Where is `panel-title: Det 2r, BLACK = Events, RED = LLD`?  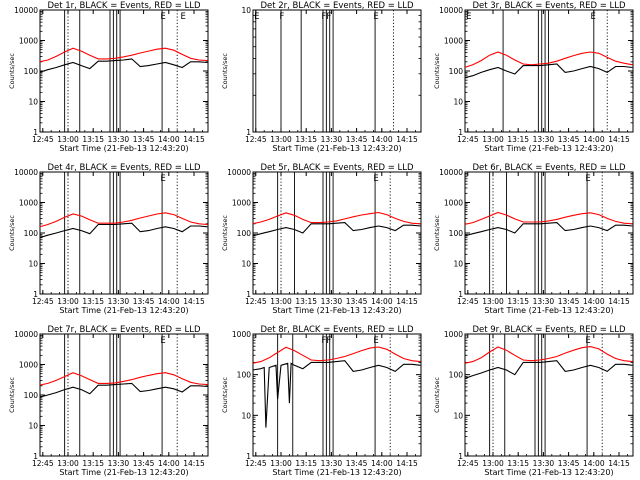 panel-title: Det 2r, BLACK = Events, RED = LLD is located at coordinates (337, 6).